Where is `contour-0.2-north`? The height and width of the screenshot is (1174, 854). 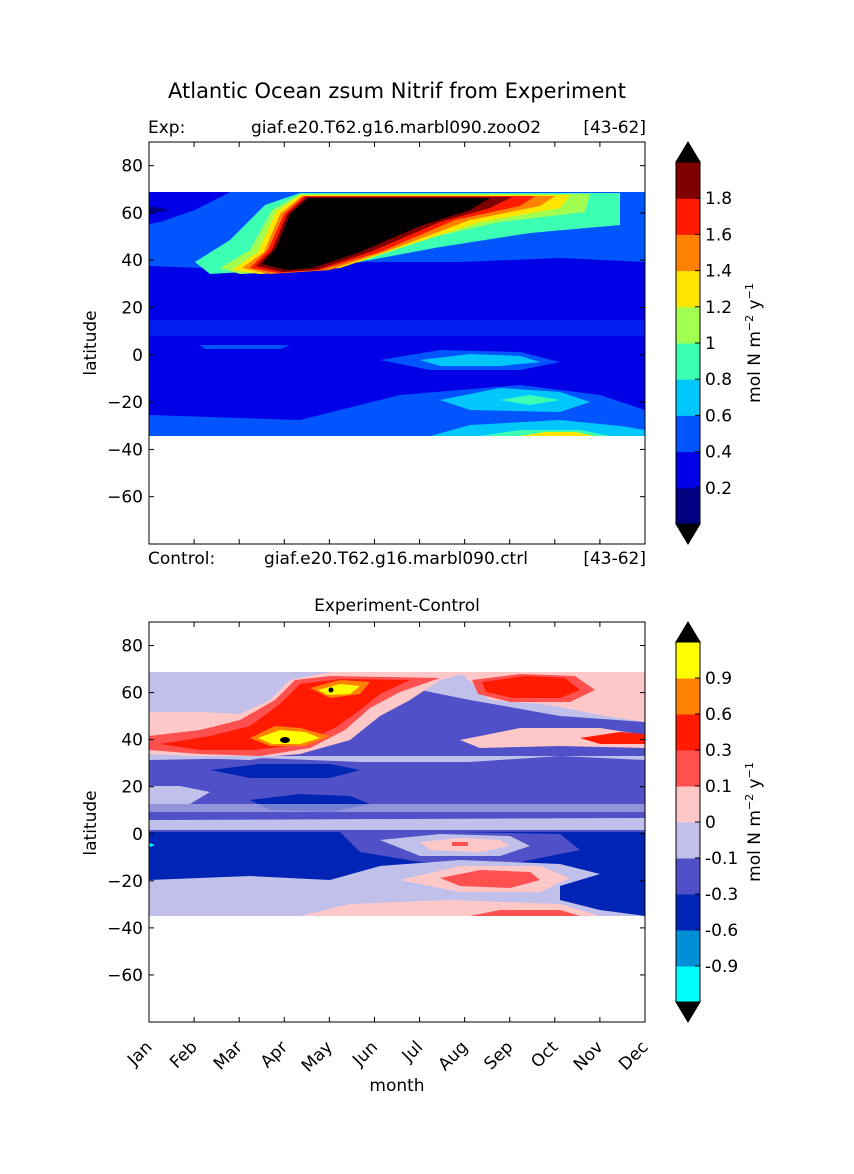
contour-0.2-north is located at coordinates (189, 208).